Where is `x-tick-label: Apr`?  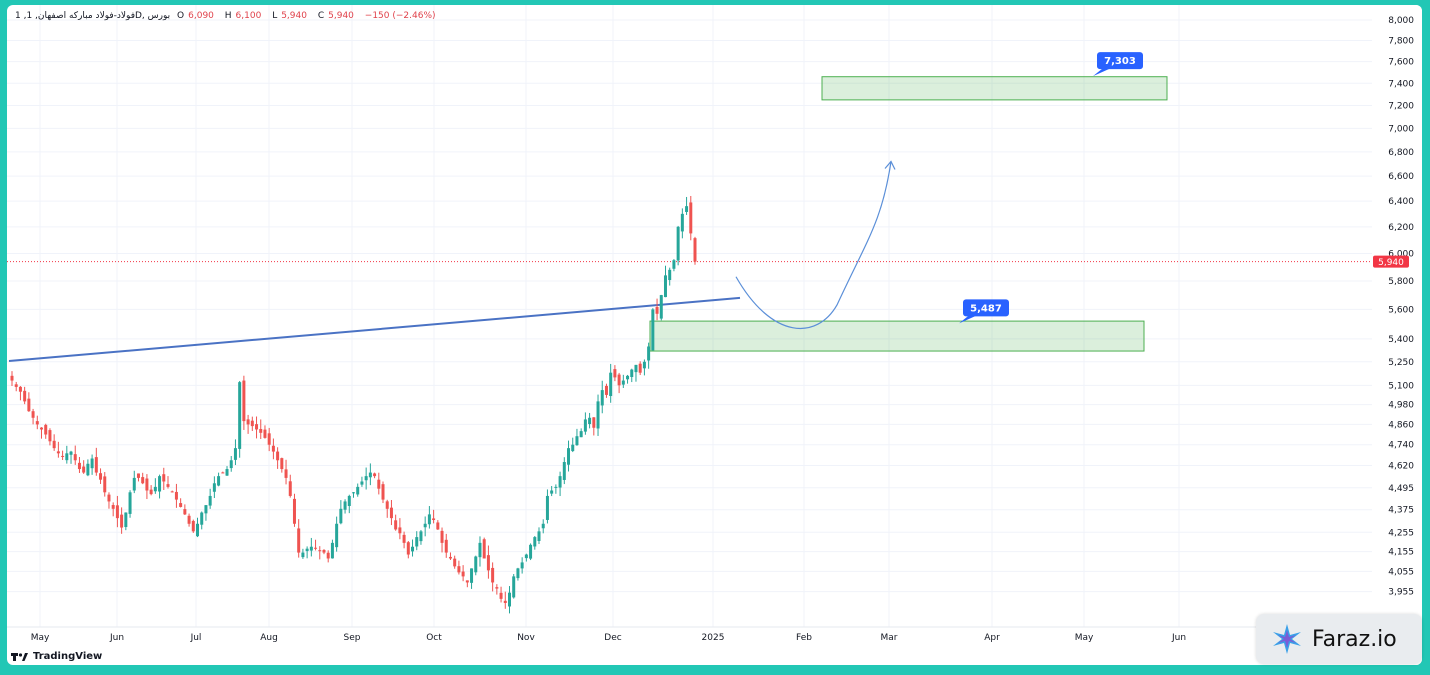 x-tick-label: Apr is located at coordinates (992, 638).